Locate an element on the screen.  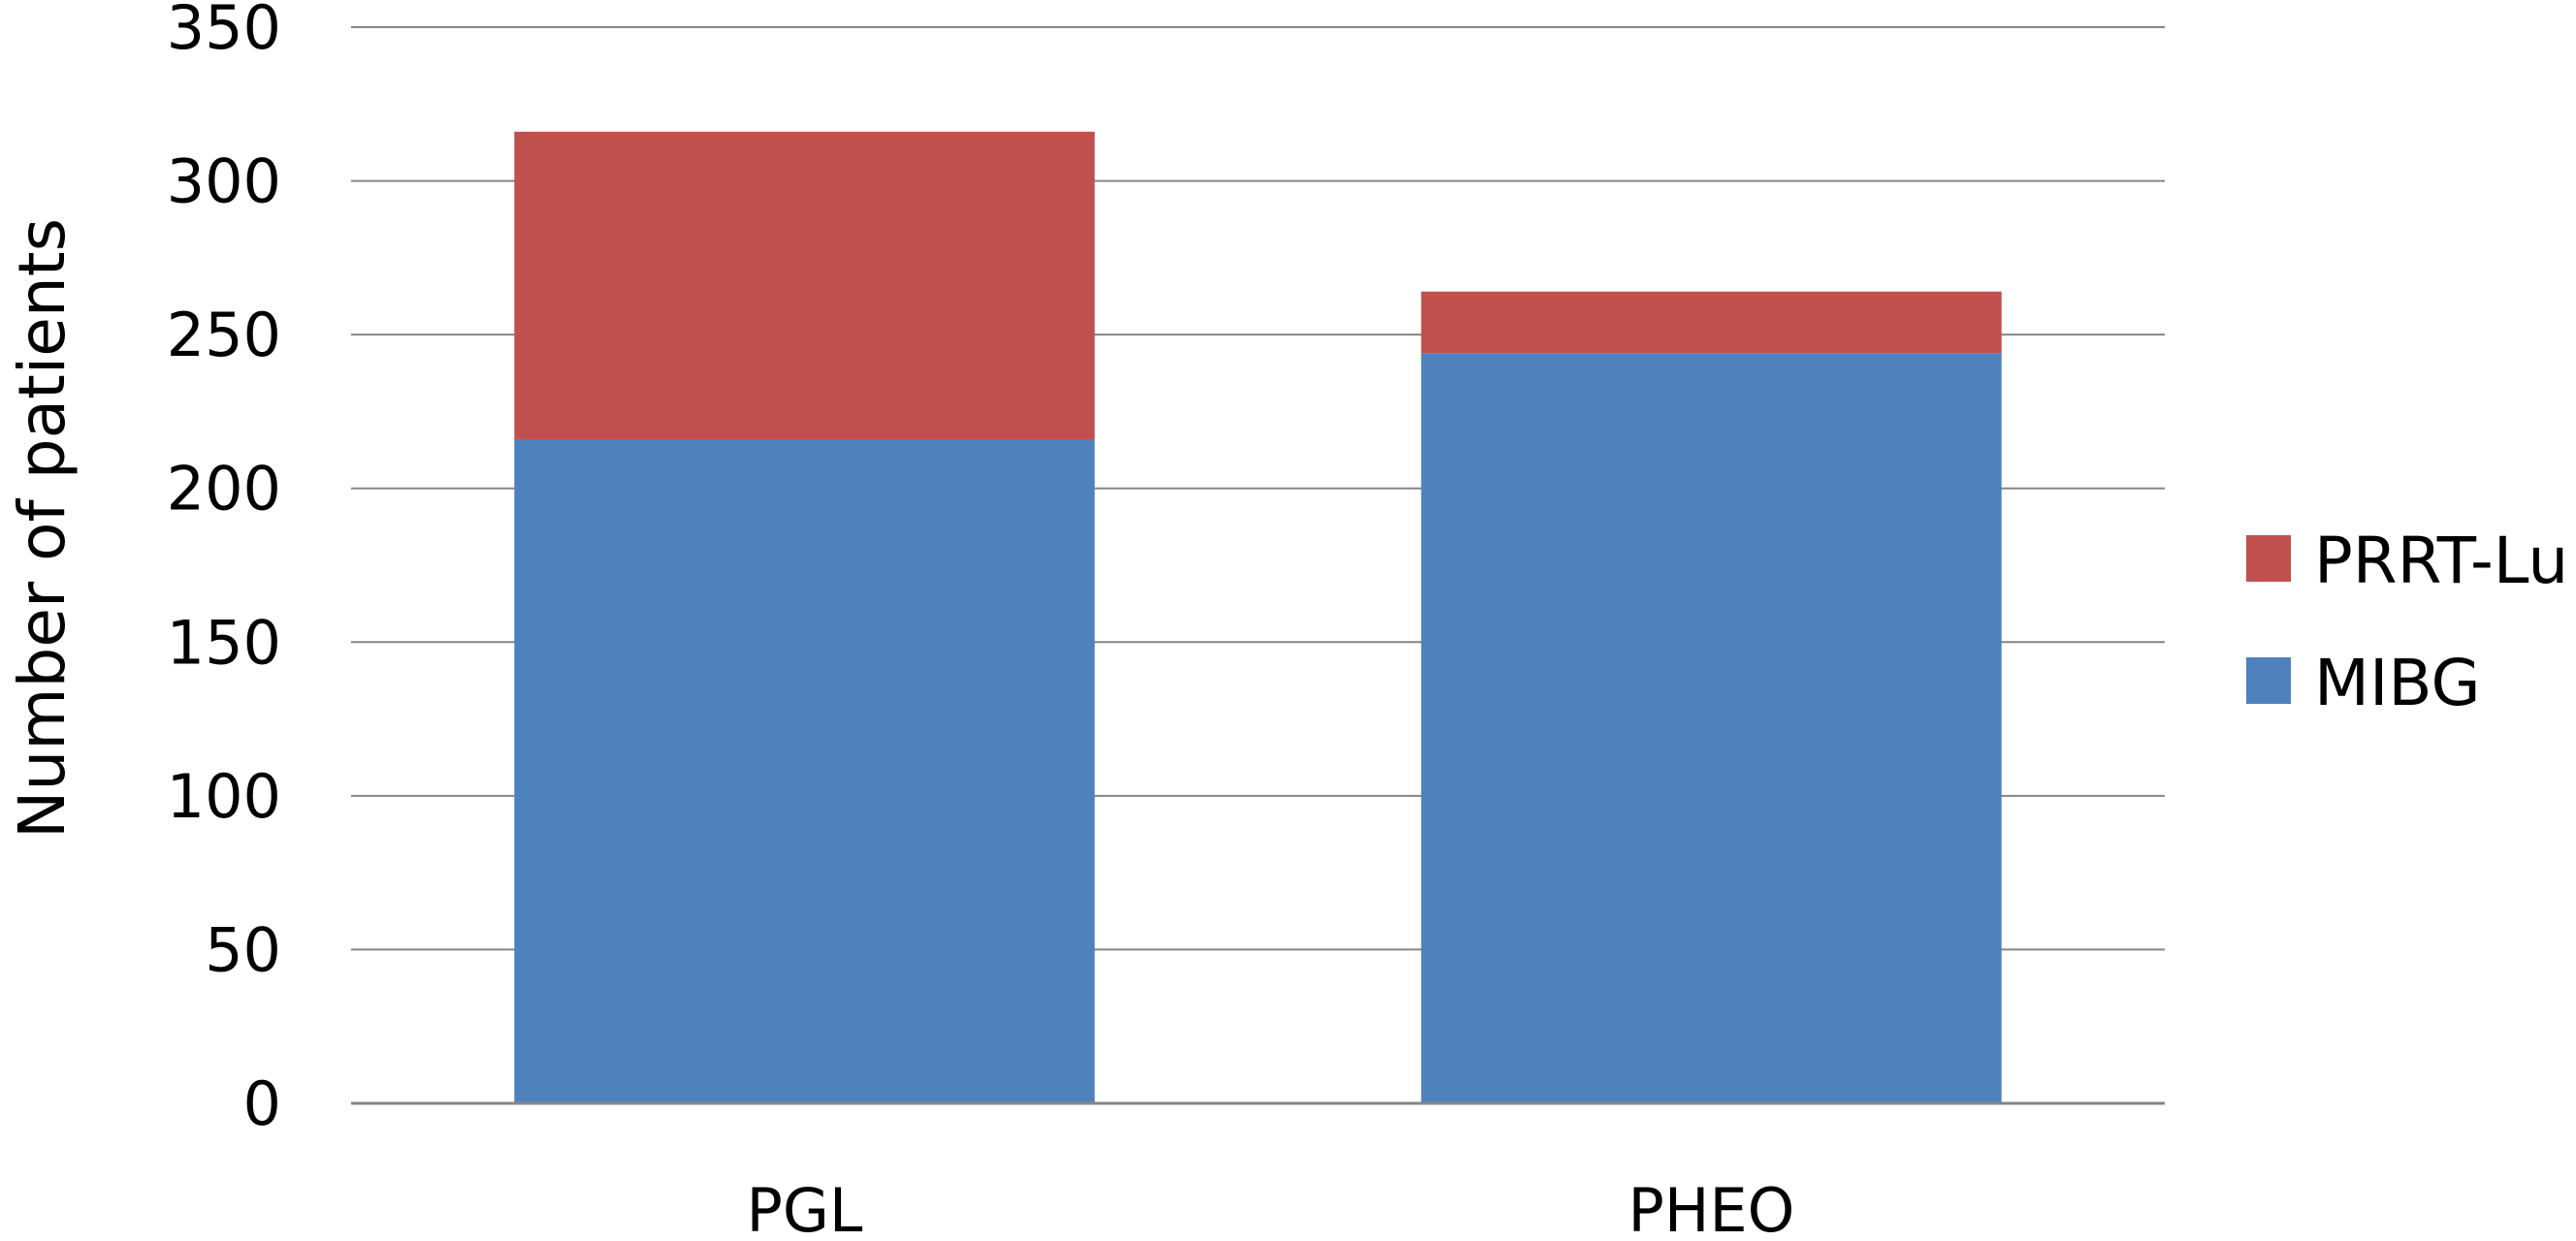
y-tick-label-200: 200 is located at coordinates (224, 489).